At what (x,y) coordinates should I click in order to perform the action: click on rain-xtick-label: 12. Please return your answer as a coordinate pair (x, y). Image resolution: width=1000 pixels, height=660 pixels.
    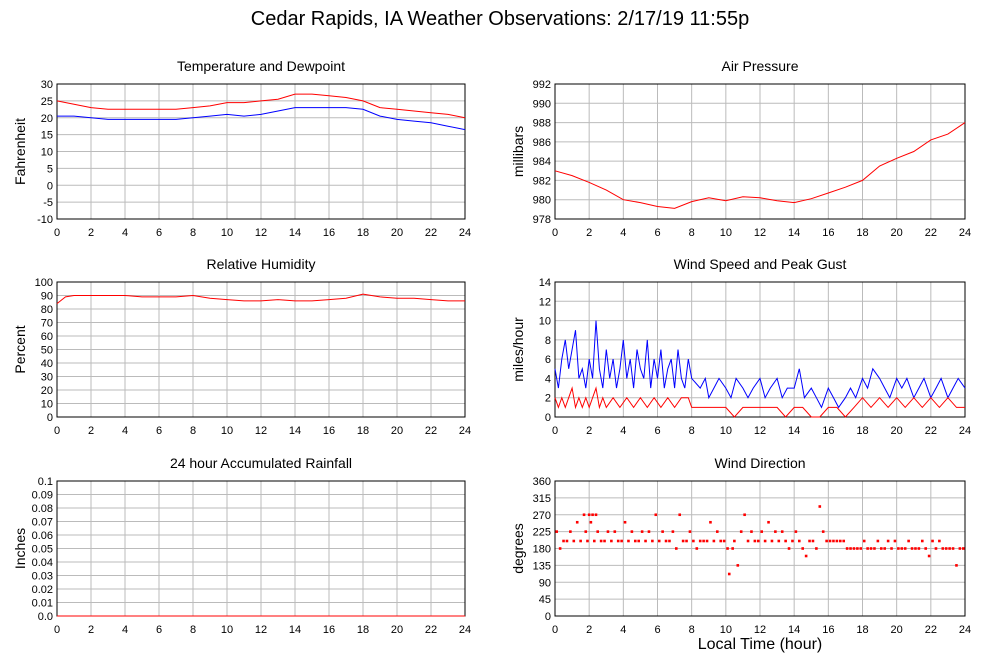
    Looking at the image, I should click on (261, 630).